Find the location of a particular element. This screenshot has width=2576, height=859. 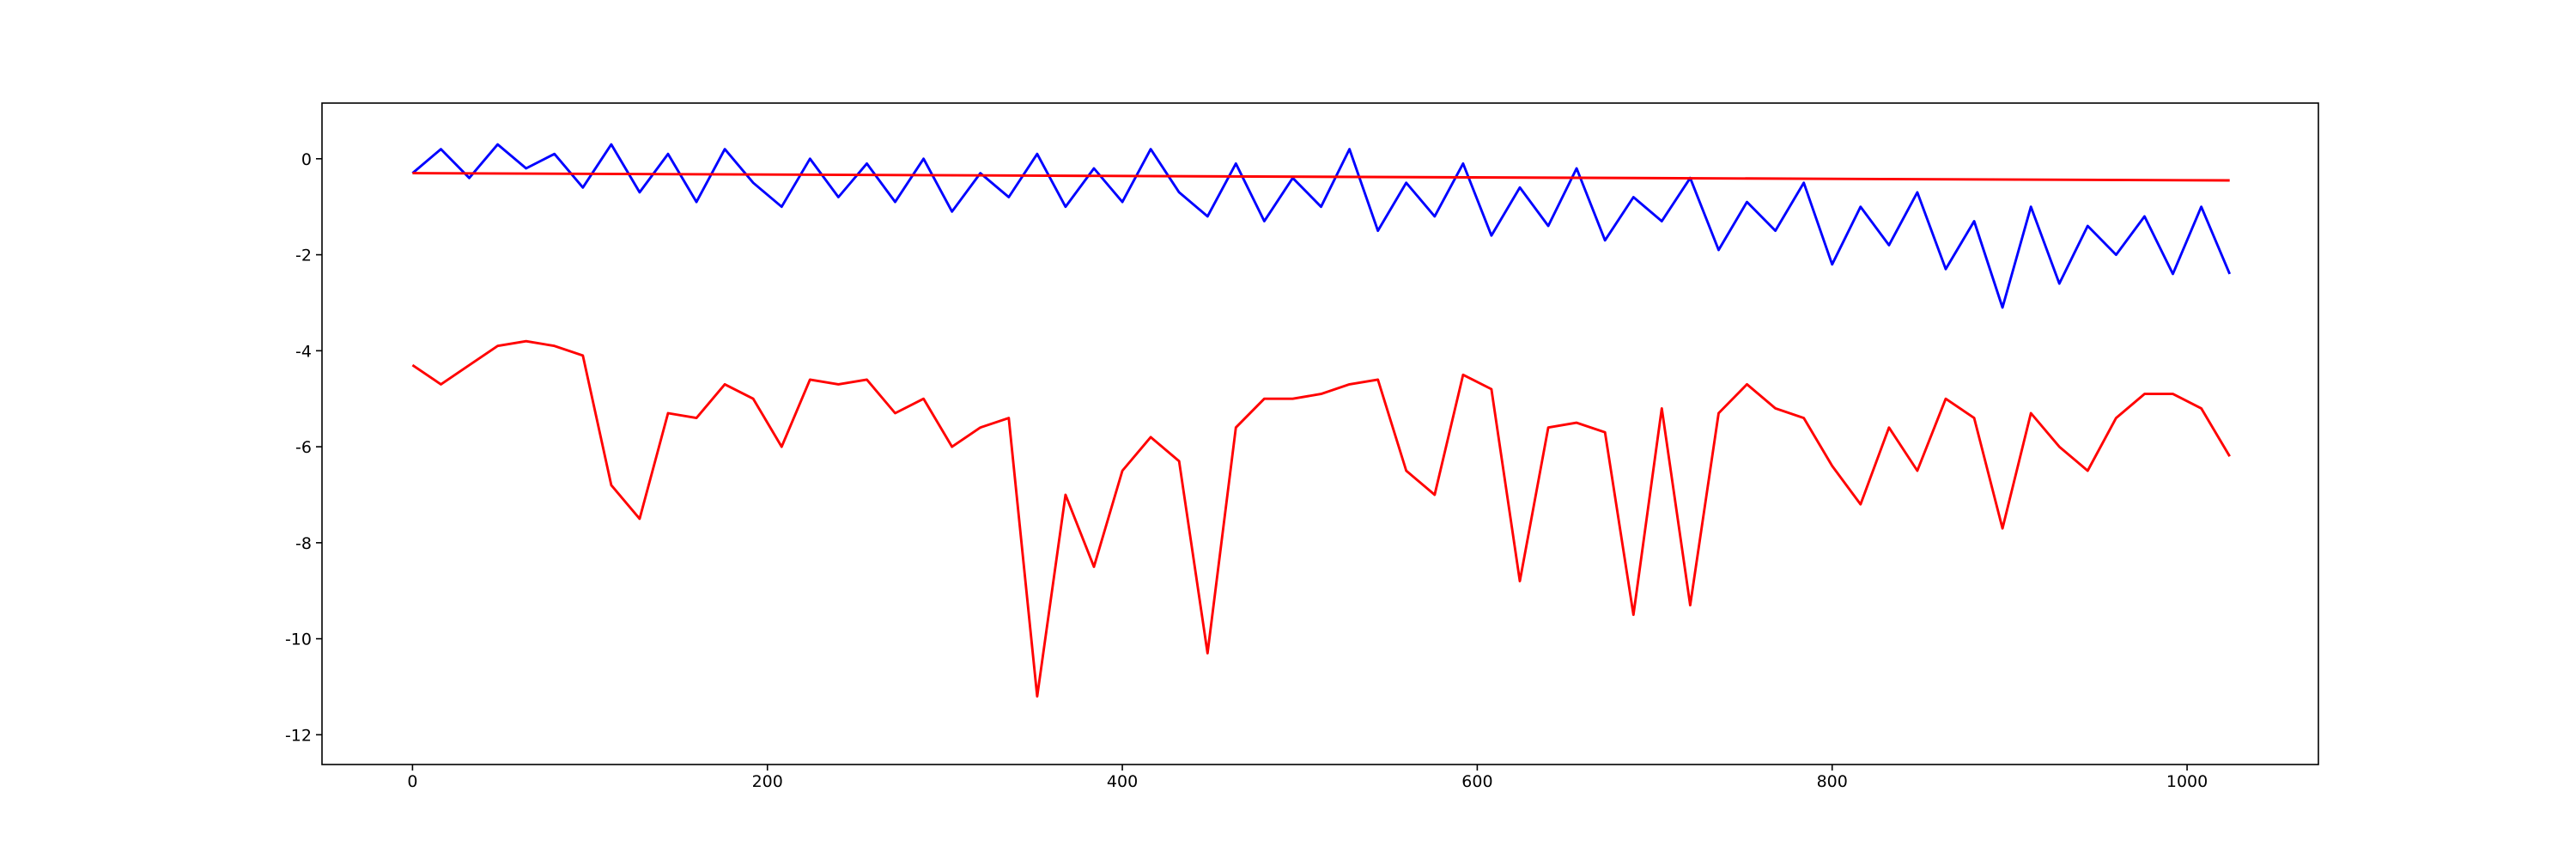

y-tick-label: -10 is located at coordinates (298, 640).